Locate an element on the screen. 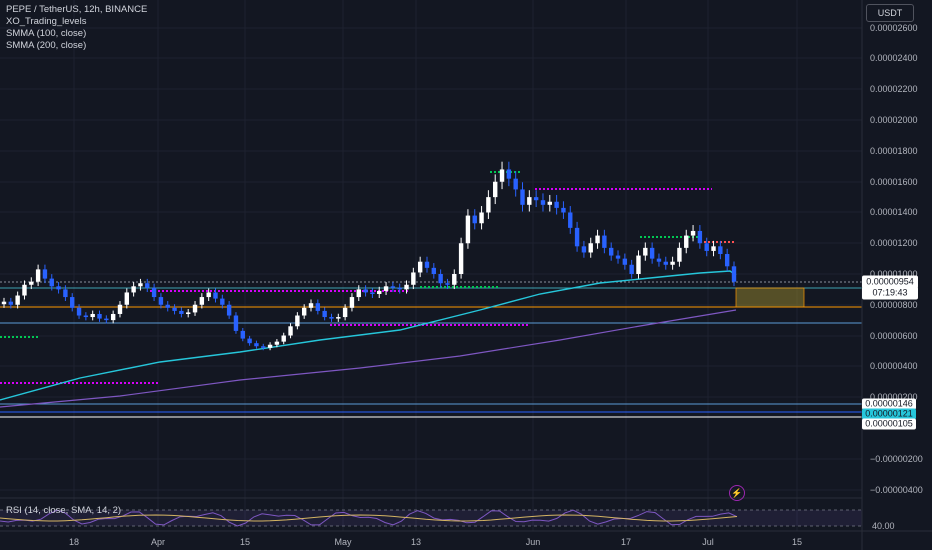 Image resolution: width=932 pixels, height=550 pixels. price-tick-label: 0.00000800 is located at coordinates (894, 305).